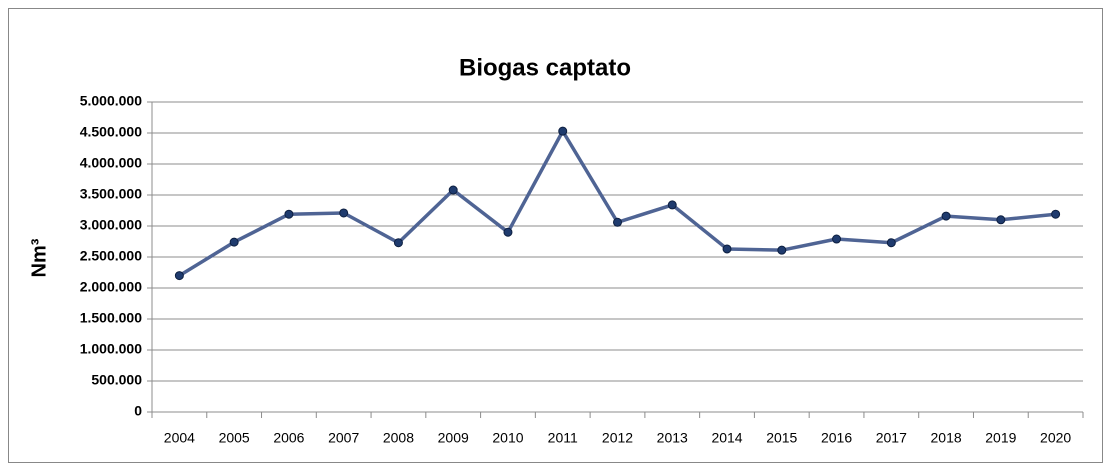 The width and height of the screenshot is (1111, 471). I want to click on x-tick-label: 2019, so click(1000, 438).